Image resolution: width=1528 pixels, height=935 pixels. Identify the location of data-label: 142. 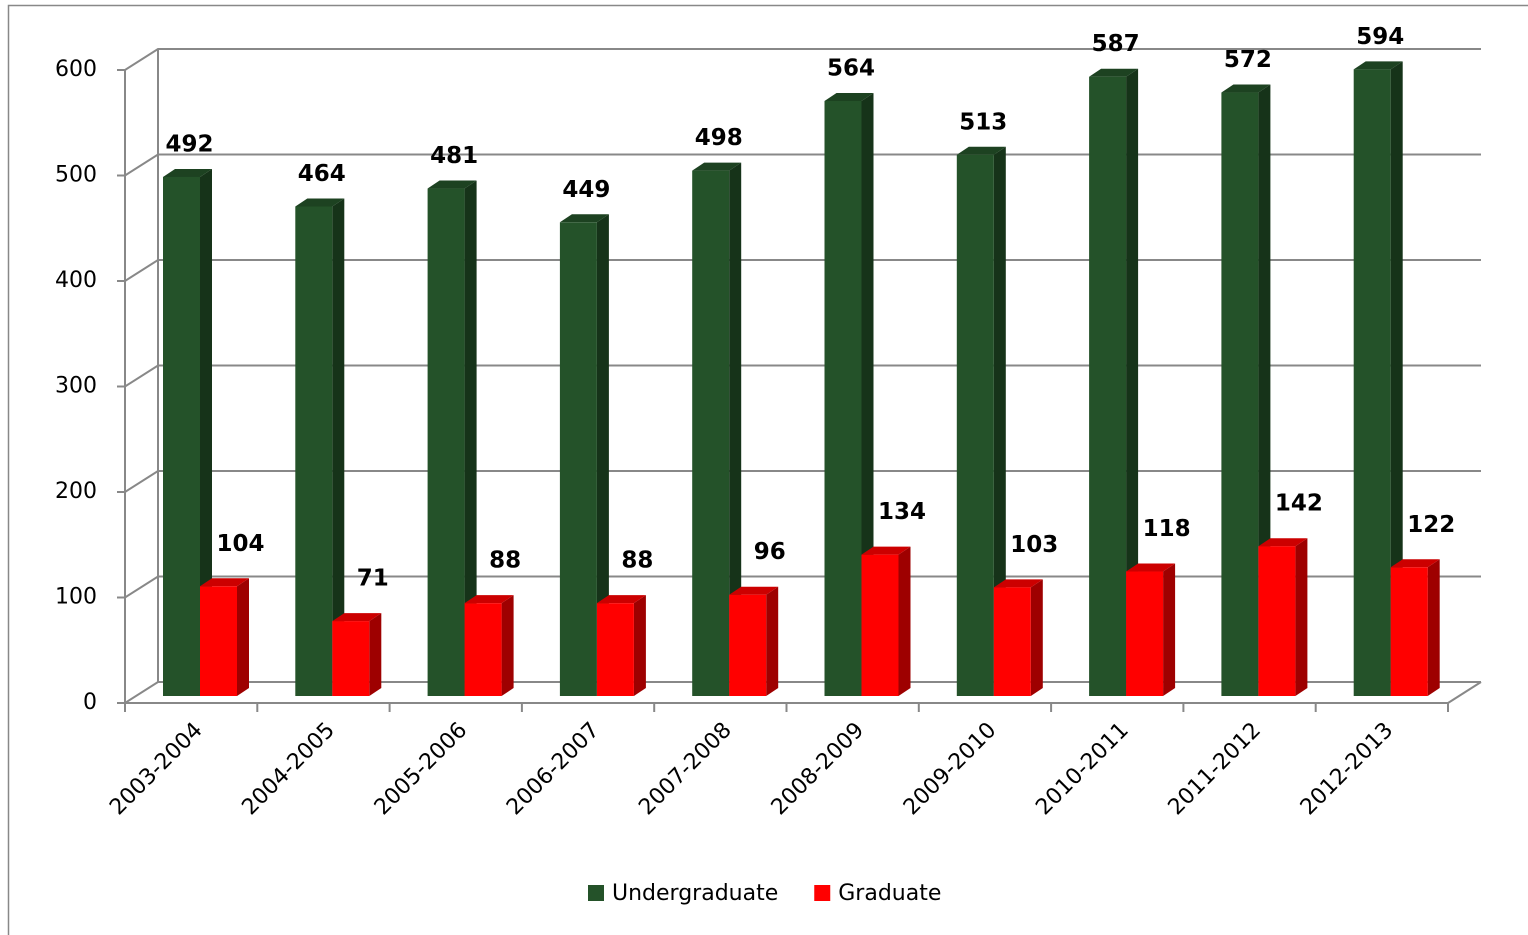
(1299, 504).